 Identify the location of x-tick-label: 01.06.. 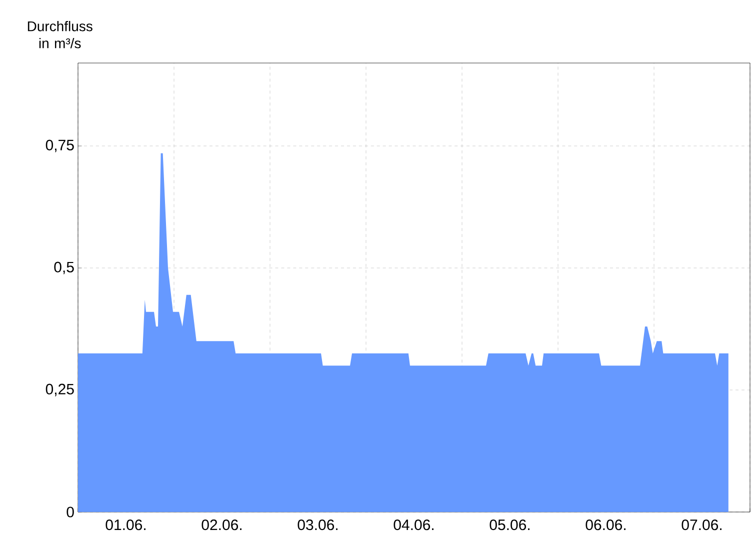
(126, 525).